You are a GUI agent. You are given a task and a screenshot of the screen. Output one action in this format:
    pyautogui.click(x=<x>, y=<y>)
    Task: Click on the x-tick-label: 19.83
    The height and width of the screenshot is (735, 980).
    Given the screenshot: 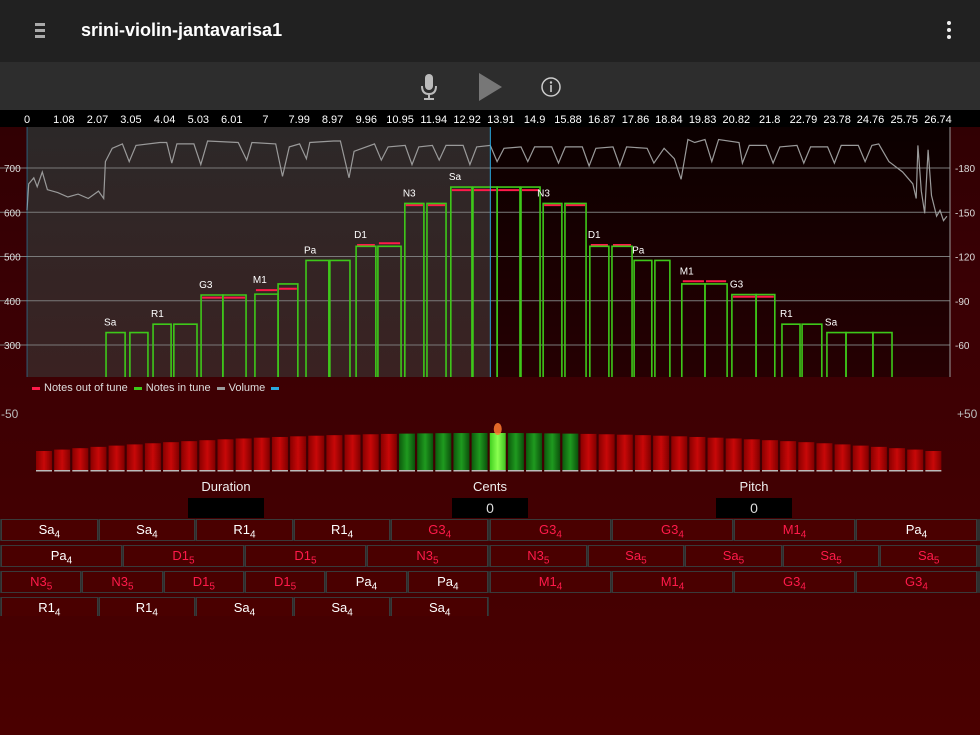 What is the action you would take?
    pyautogui.click(x=703, y=120)
    